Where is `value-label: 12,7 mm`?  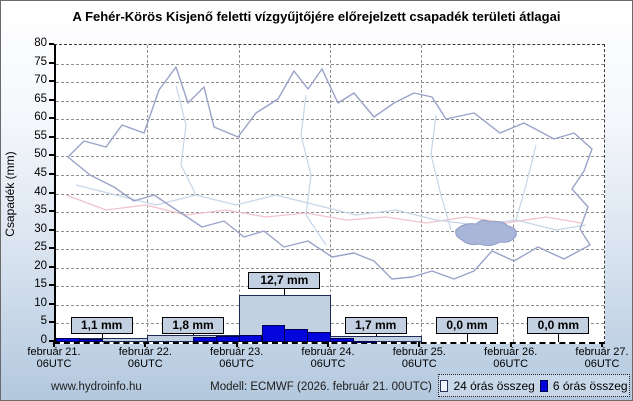 value-label: 12,7 mm is located at coordinates (284, 280).